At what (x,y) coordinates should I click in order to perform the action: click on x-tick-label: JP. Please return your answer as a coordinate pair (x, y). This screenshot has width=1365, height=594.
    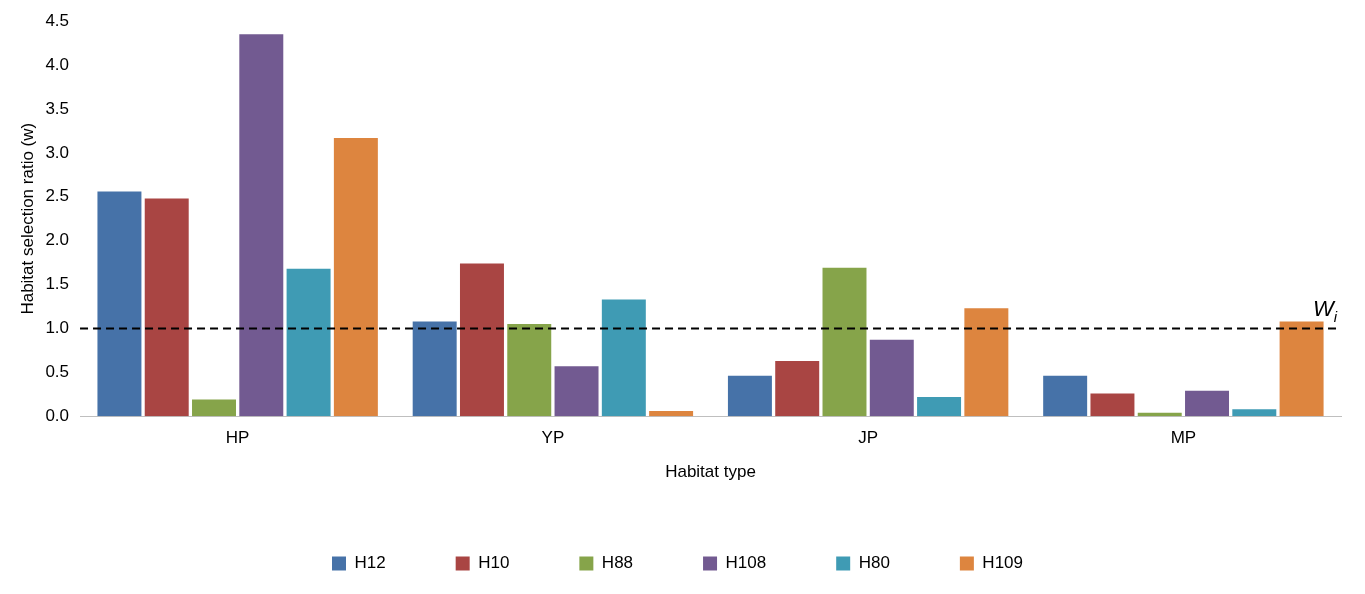
    Looking at the image, I should click on (868, 438).